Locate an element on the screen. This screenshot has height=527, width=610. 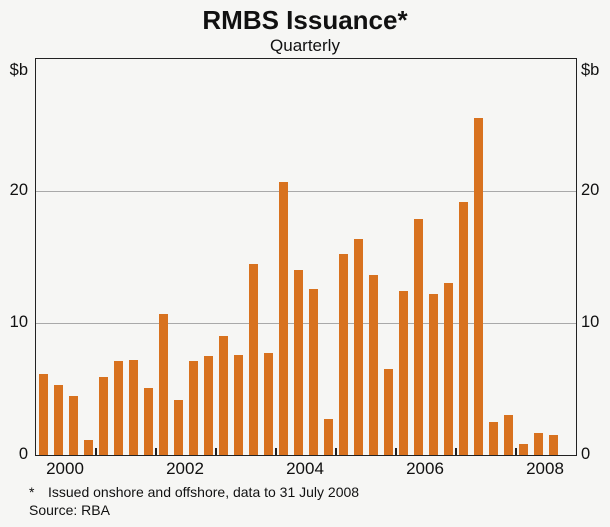
y-axis-label-left-20: 20 is located at coordinates (18, 190).